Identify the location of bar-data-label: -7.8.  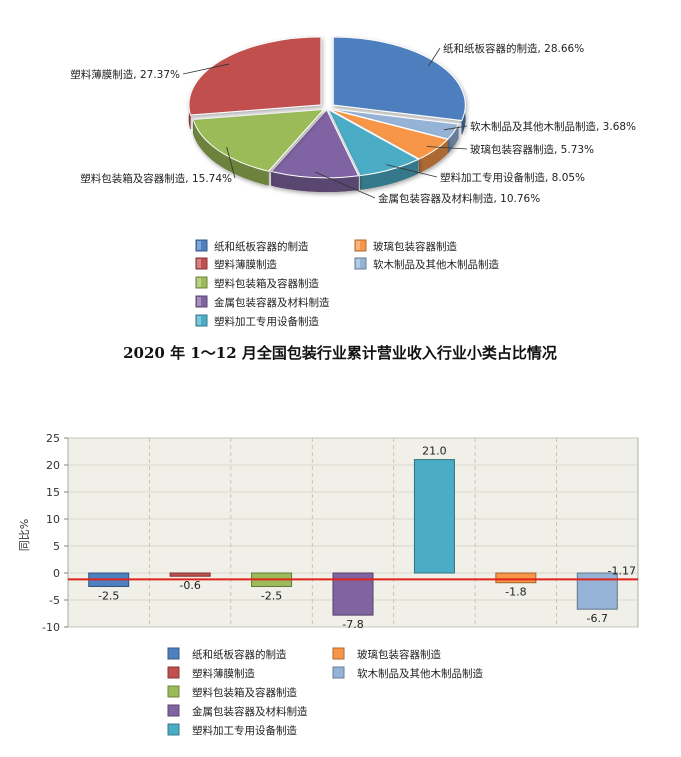
(352, 624).